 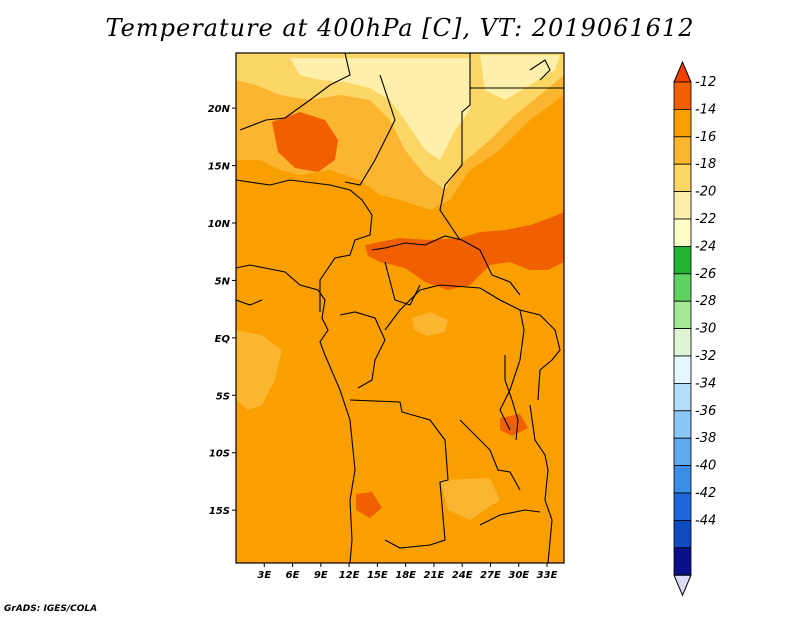 What do you see at coordinates (264, 575) in the screenshot?
I see `lon-tick-label: 3E` at bounding box center [264, 575].